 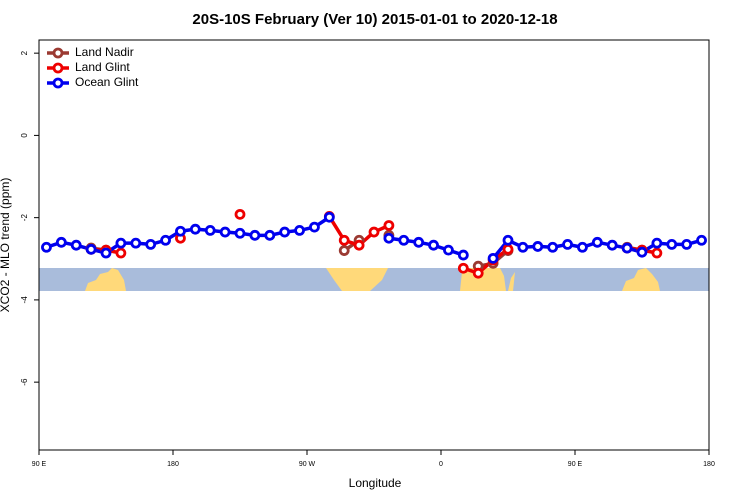 I want to click on x-axis-label: Longitude, so click(x=375, y=483).